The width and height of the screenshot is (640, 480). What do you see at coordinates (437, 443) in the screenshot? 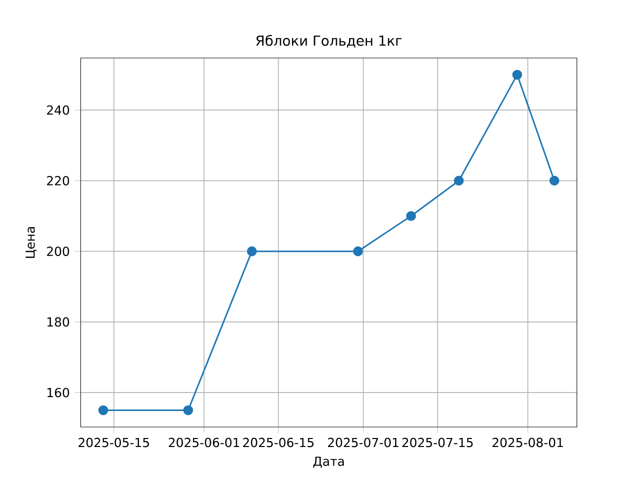
I see `x-tick-label: 2025-07-15` at bounding box center [437, 443].